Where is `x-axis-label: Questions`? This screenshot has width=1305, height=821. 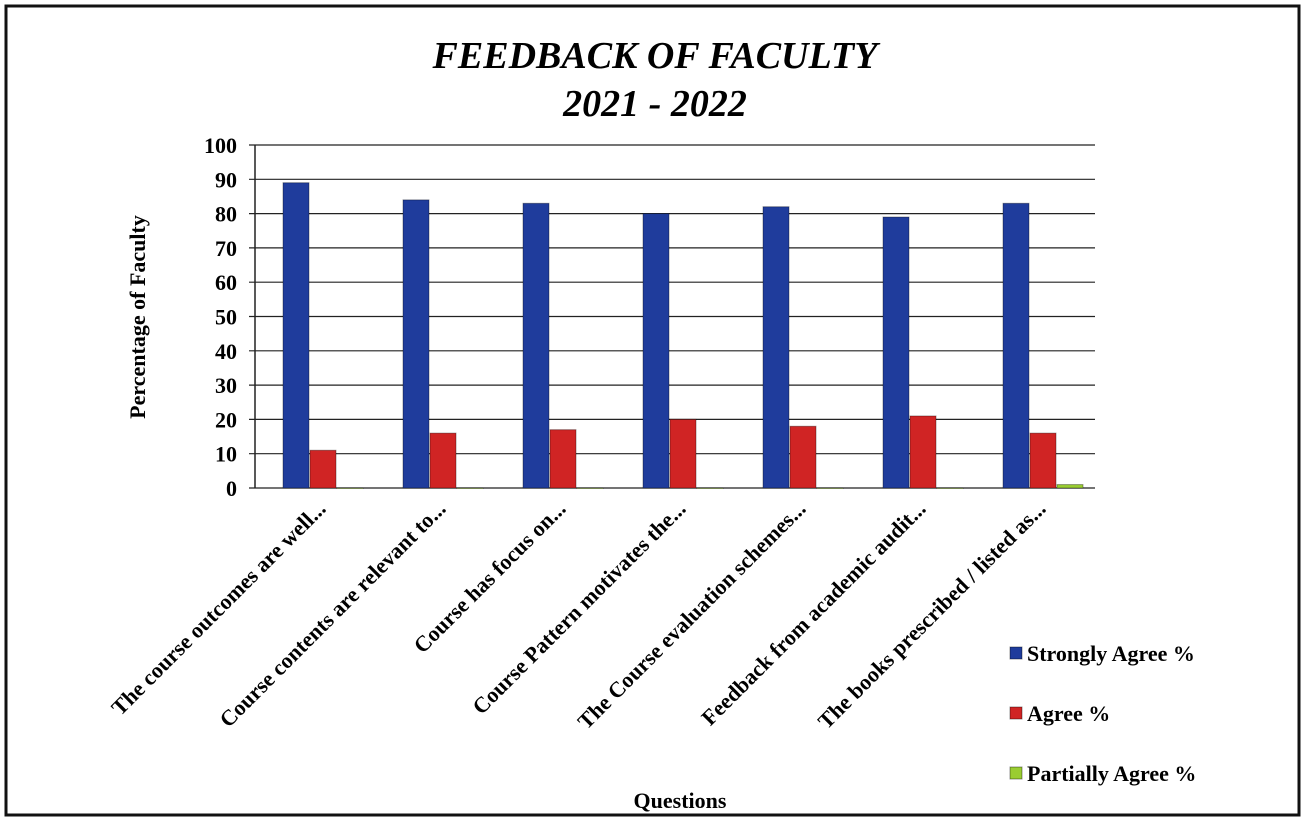
x-axis-label: Questions is located at coordinates (680, 800).